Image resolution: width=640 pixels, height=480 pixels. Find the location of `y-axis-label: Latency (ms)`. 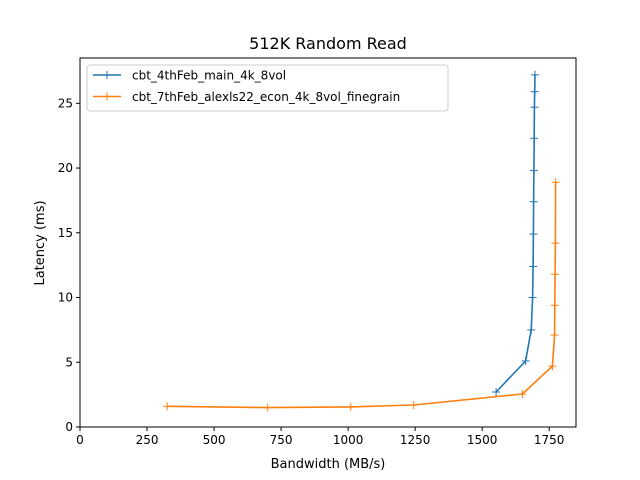

y-axis-label: Latency (ms) is located at coordinates (40, 242).